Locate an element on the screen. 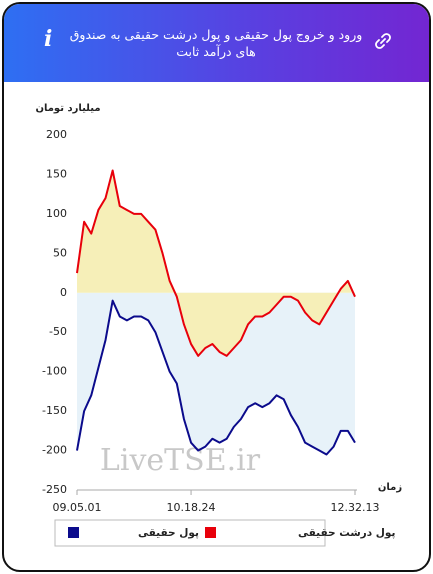  legend-label: پول درشت حقیقی is located at coordinates (346, 533).